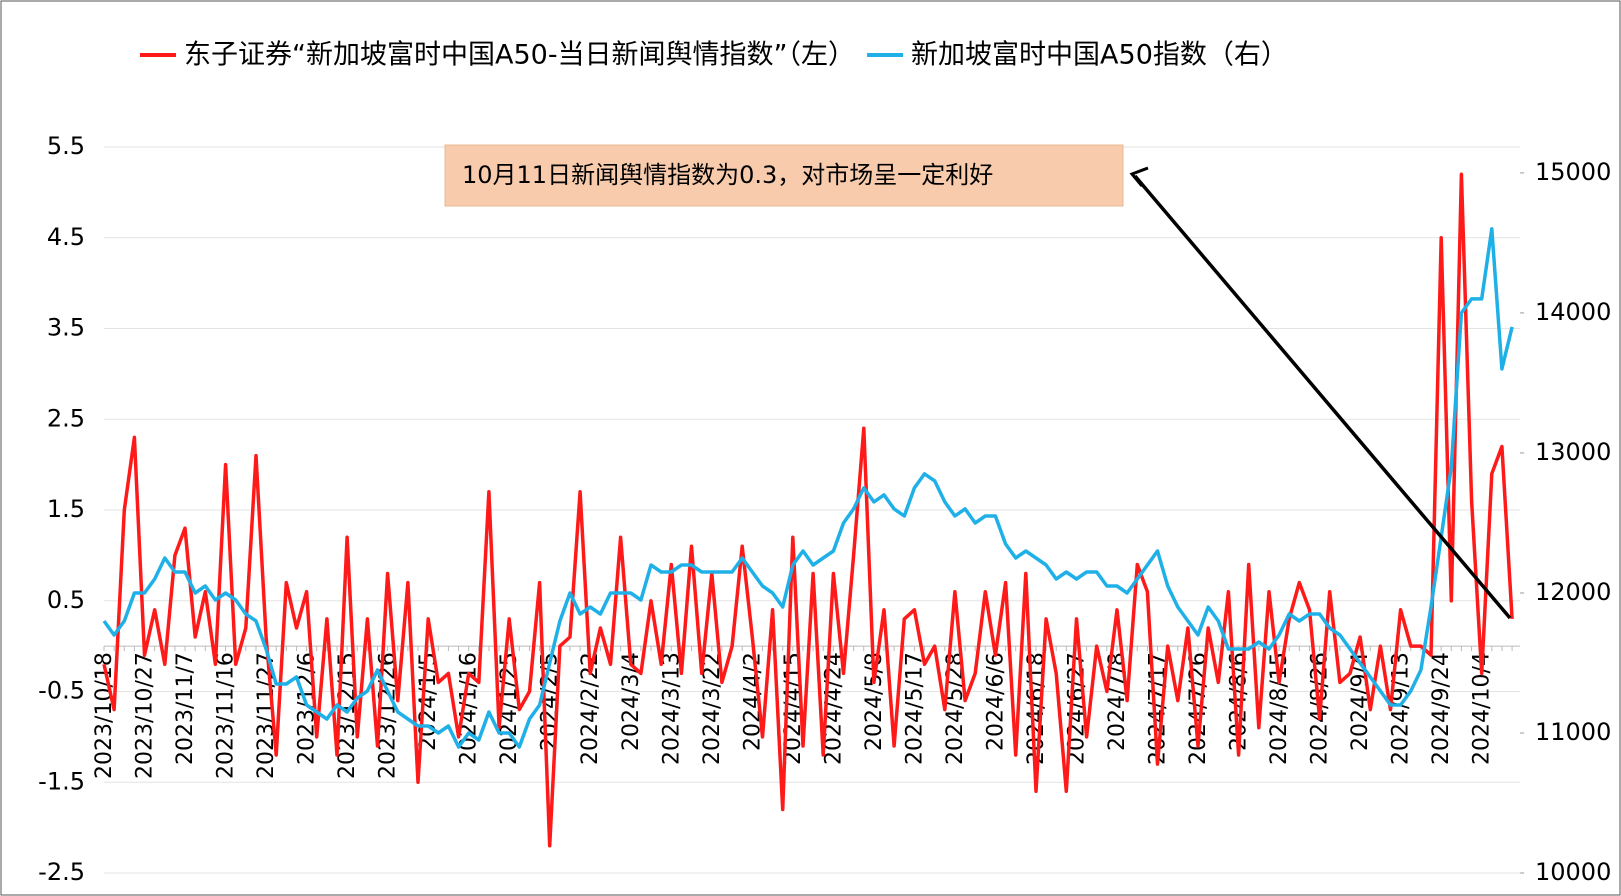 This screenshot has width=1621, height=896. Describe the element at coordinates (1441, 708) in the screenshot. I see `x-tick-label: 2024/9/24` at that location.